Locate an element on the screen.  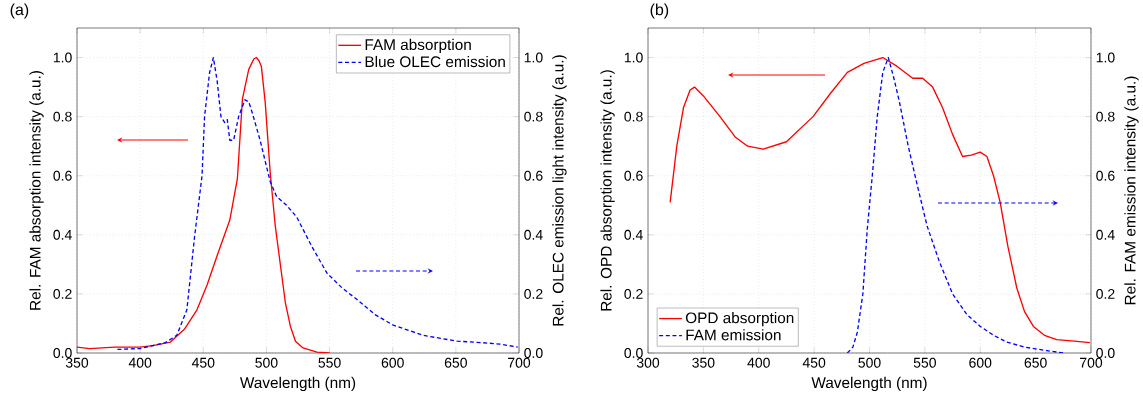
y2-axis-title: Rel. OLEC emission light intensity (a.u.) is located at coordinates (559, 190).